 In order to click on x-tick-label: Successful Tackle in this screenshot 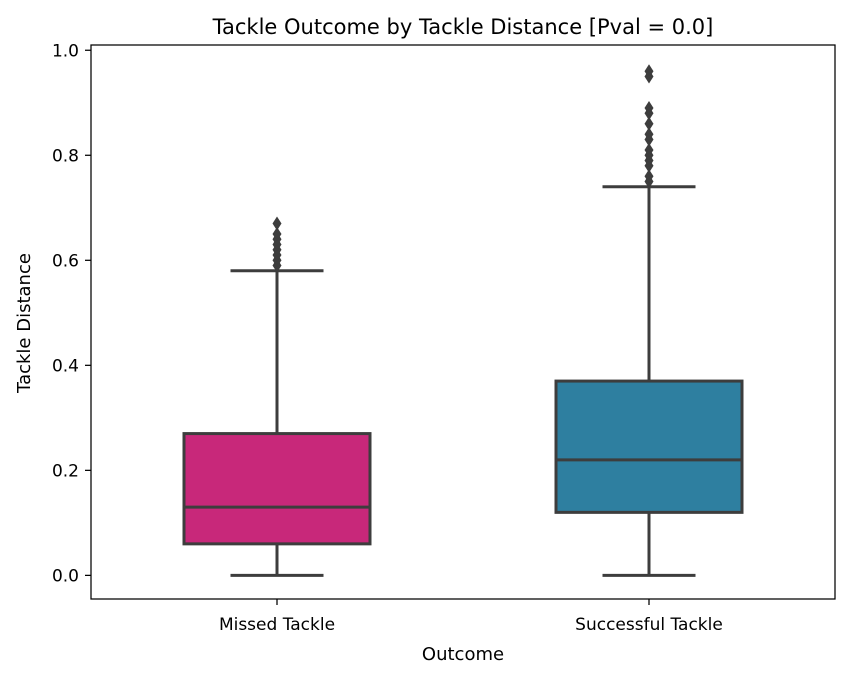, I will do `click(649, 625)`.